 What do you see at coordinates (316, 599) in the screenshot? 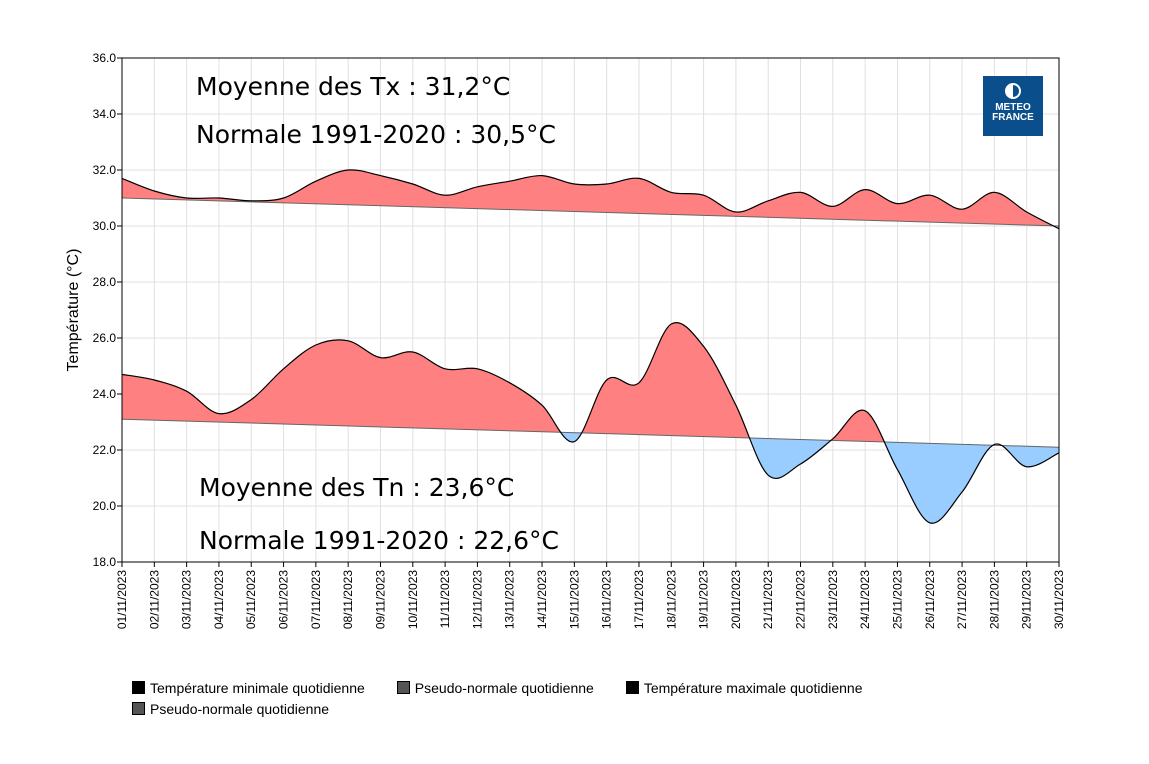
I see `x-tick-label: 07/11/2023` at bounding box center [316, 599].